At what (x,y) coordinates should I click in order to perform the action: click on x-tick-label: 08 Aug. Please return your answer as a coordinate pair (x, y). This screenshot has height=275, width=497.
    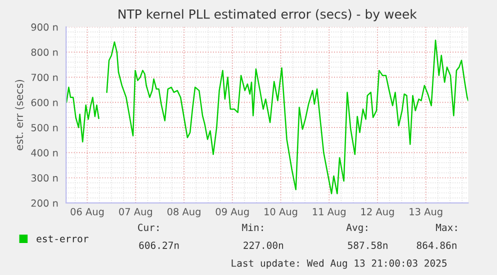
    Looking at the image, I should click on (183, 213).